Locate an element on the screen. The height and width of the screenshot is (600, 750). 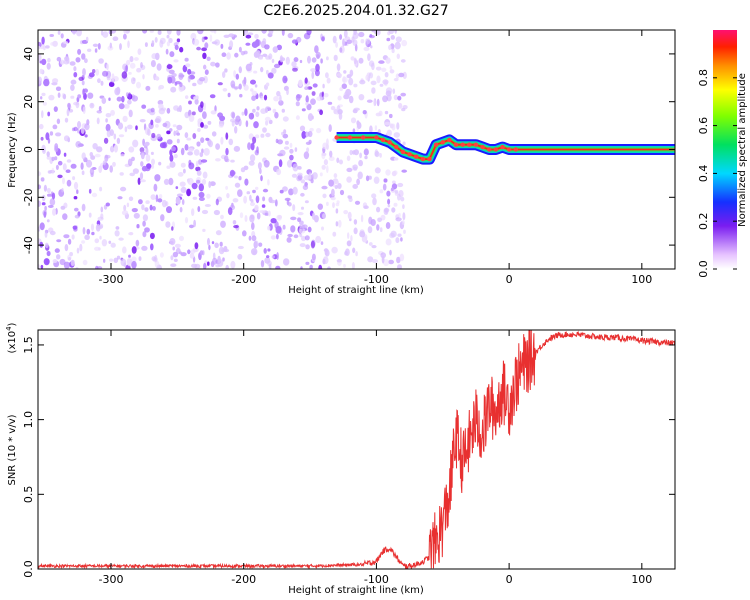
colorbar-tick-label: 0.4 is located at coordinates (703, 174).